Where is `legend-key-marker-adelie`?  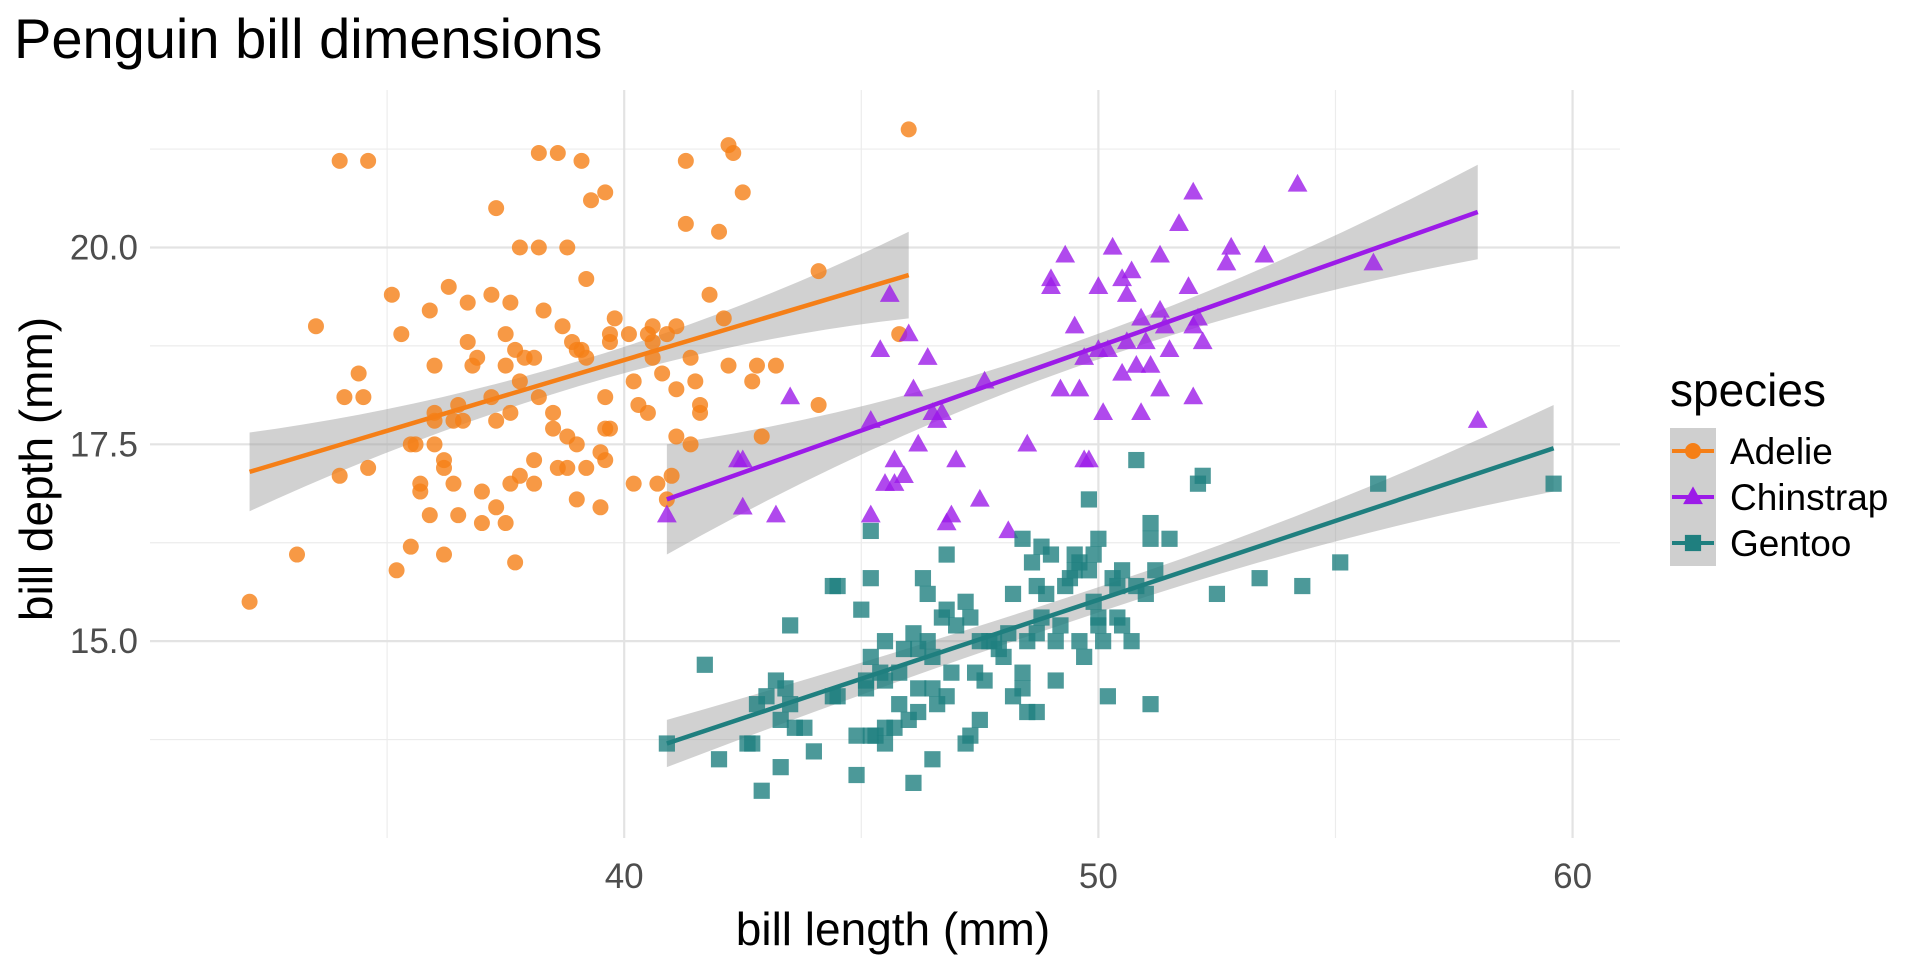 legend-key-marker-adelie is located at coordinates (1693, 451).